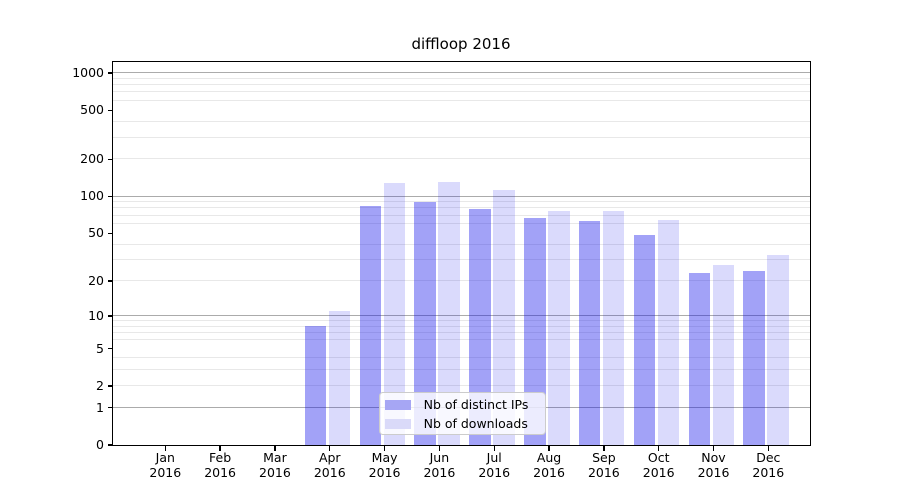  Describe the element at coordinates (439, 465) in the screenshot. I see `x-tick-label: Jun 2016` at that location.